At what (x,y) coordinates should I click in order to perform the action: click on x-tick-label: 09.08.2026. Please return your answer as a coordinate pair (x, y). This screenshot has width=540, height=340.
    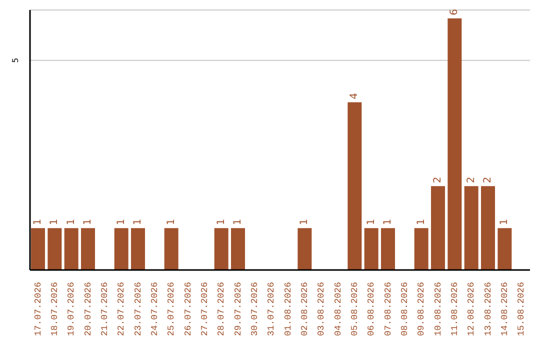
    Looking at the image, I should click on (421, 309).